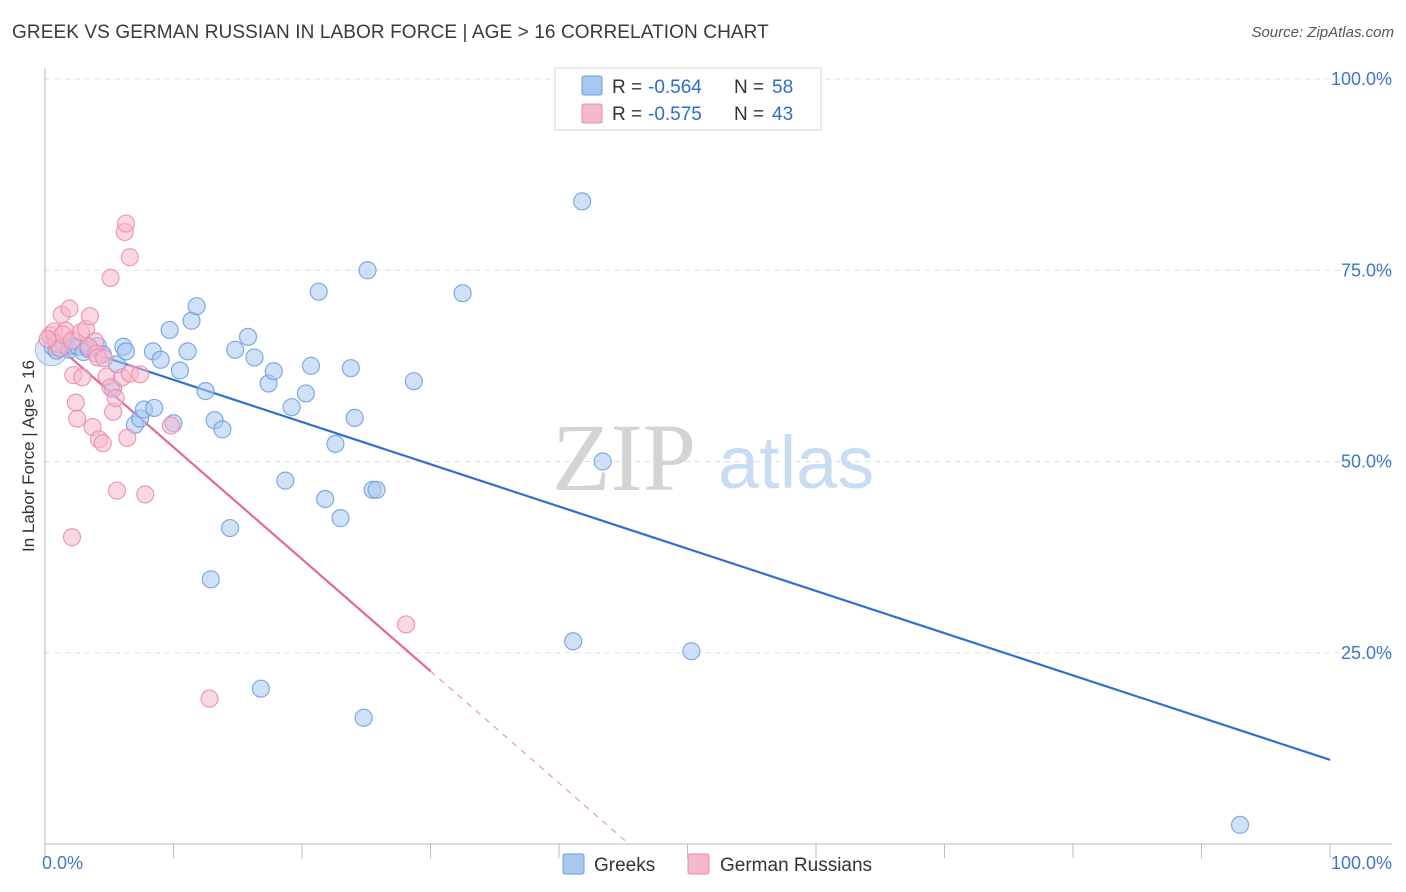 The height and width of the screenshot is (892, 1406). I want to click on y-tick-label: 75.0%, so click(1366, 270).